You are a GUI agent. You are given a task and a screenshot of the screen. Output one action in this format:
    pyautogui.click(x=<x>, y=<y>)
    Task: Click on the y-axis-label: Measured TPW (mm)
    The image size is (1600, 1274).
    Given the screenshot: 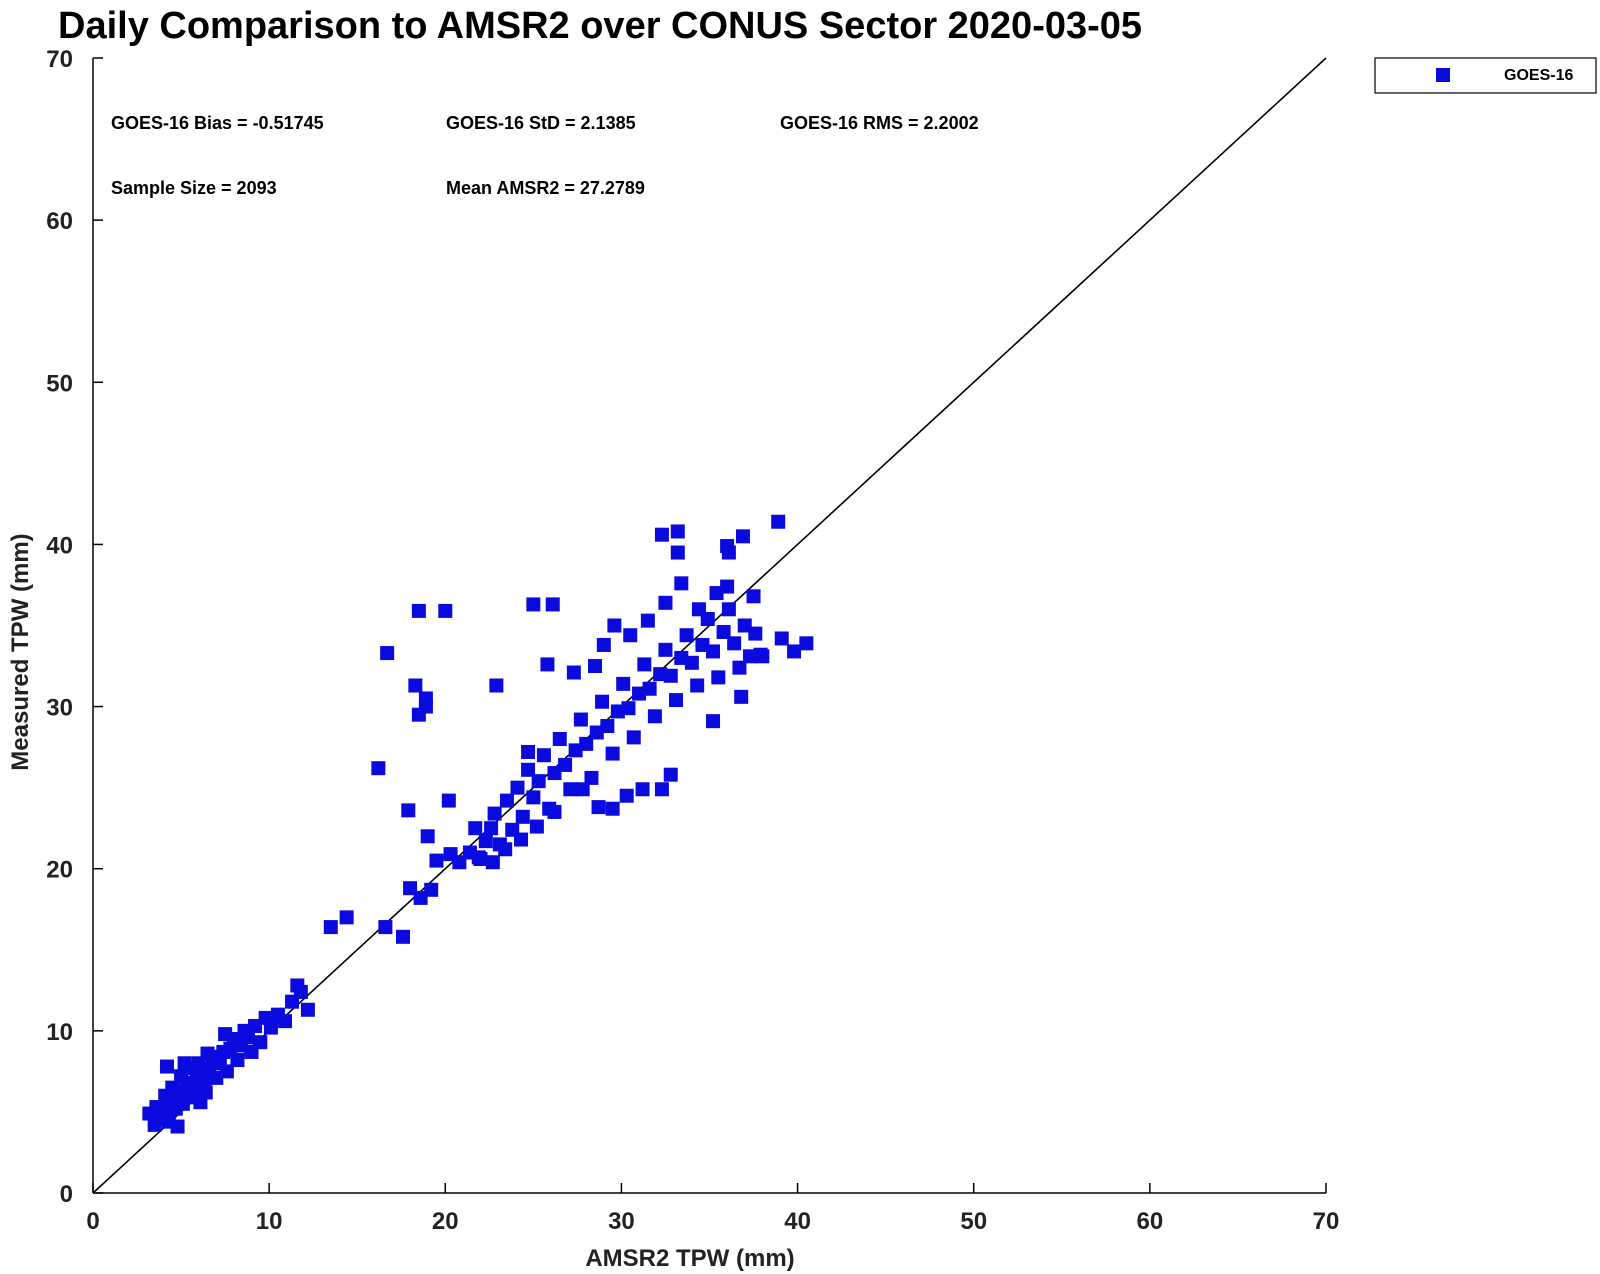 What is the action you would take?
    pyautogui.click(x=20, y=651)
    